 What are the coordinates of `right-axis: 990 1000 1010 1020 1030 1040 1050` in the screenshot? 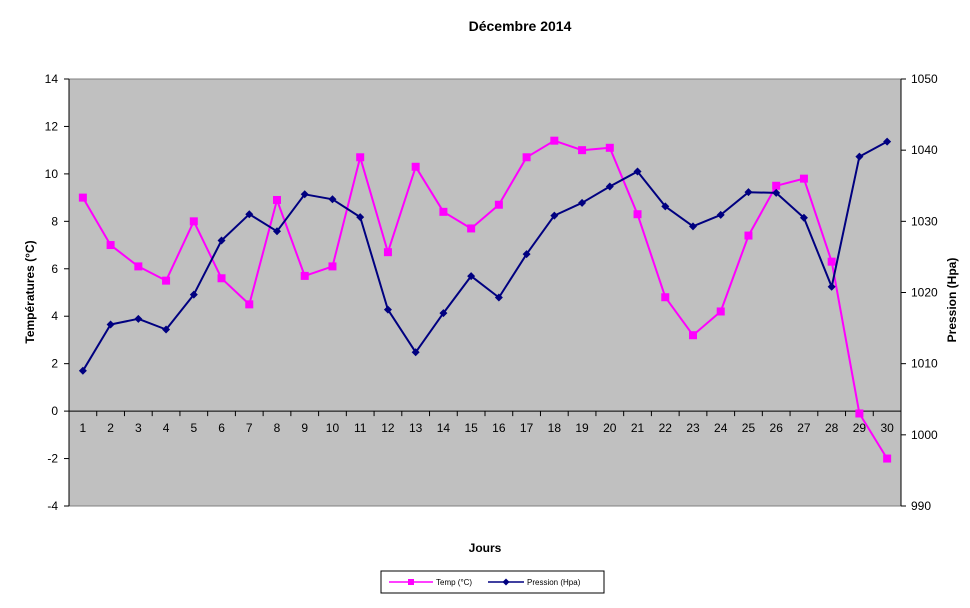 It's located at (919, 292).